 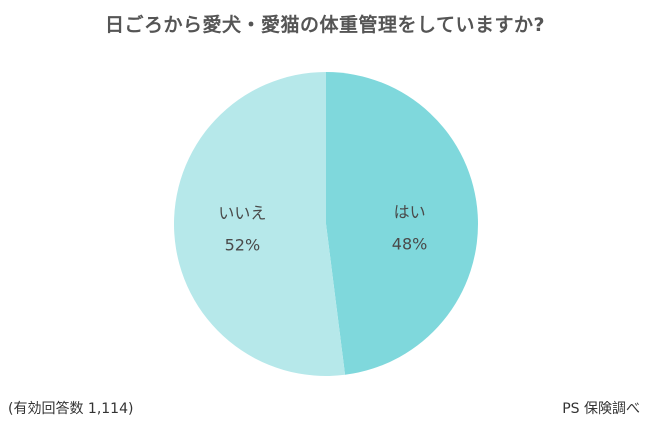 I want to click on pie-slice-value-0: 48%, so click(x=410, y=244).